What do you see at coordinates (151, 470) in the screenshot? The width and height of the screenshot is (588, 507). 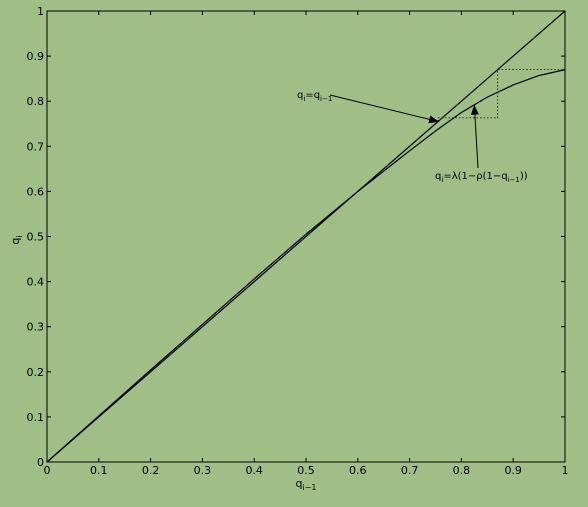 I see `x-tick-label: 0.2` at bounding box center [151, 470].